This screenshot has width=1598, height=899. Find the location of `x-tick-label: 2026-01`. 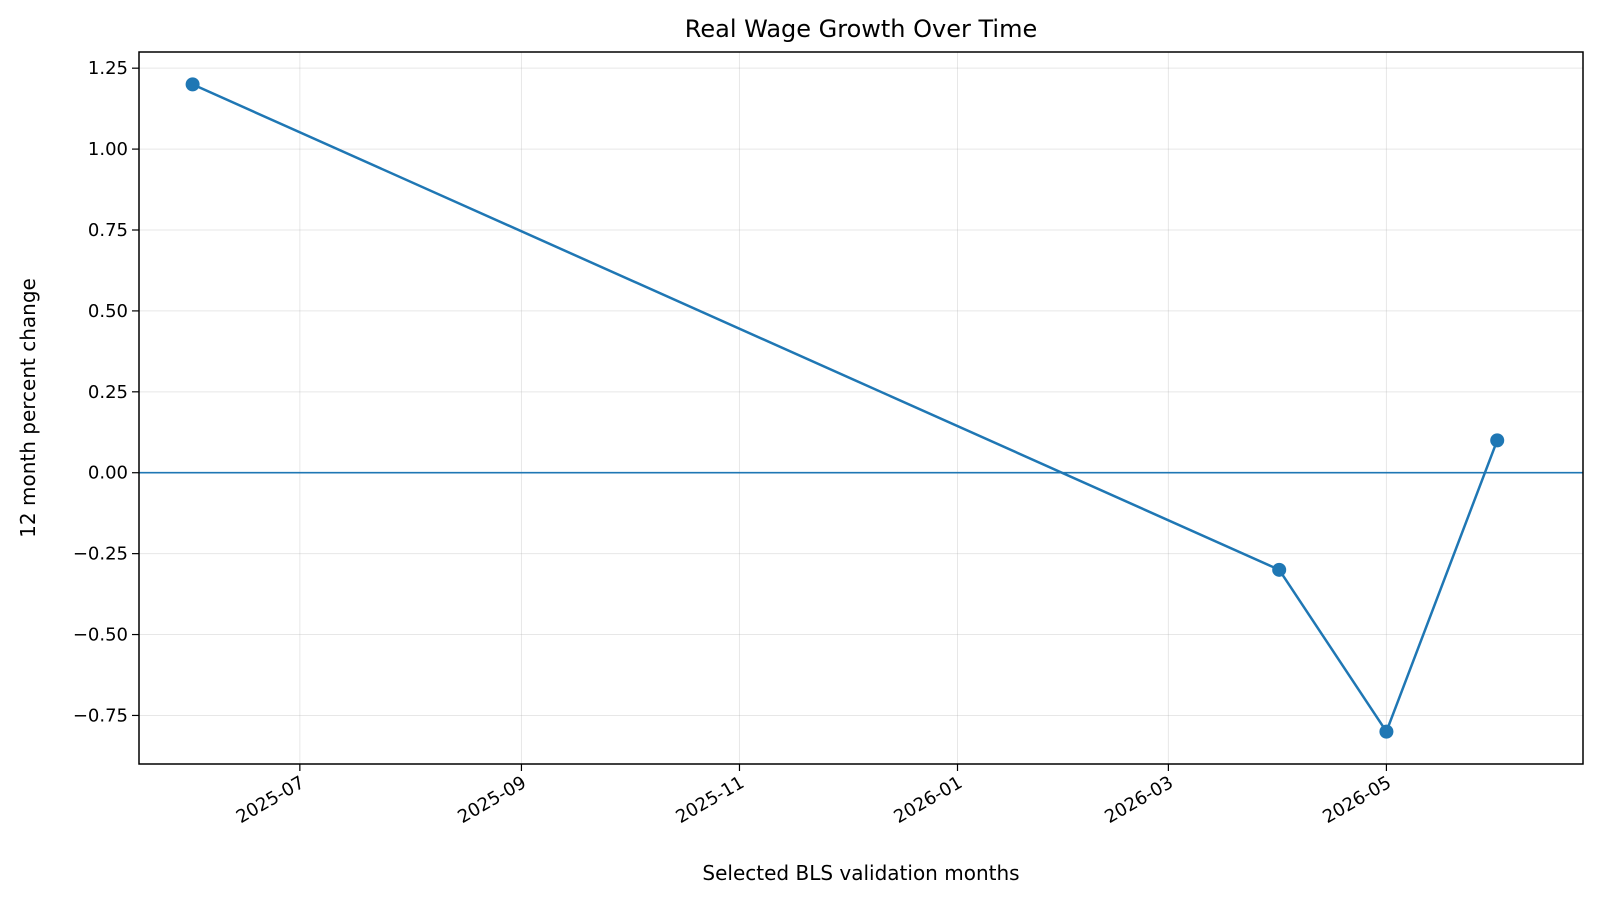

x-tick-label: 2026-01 is located at coordinates (928, 800).